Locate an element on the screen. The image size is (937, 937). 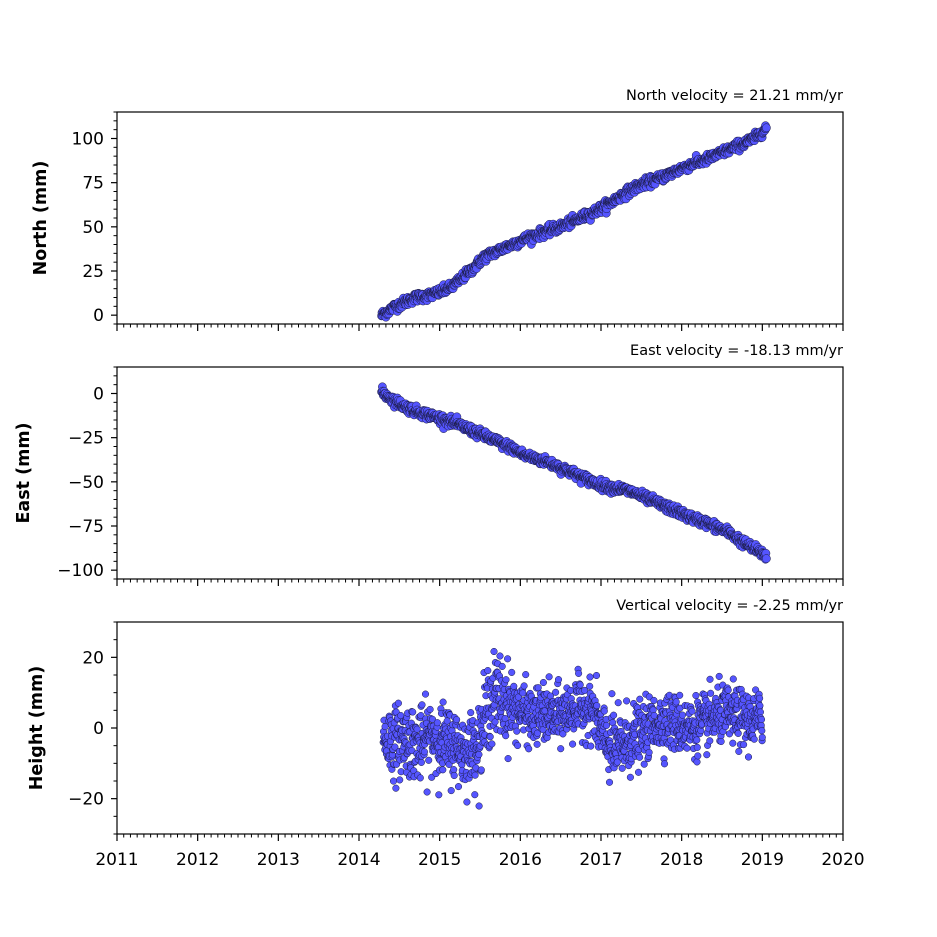
north-y-axis-label: North (mm) is located at coordinates (41, 218).